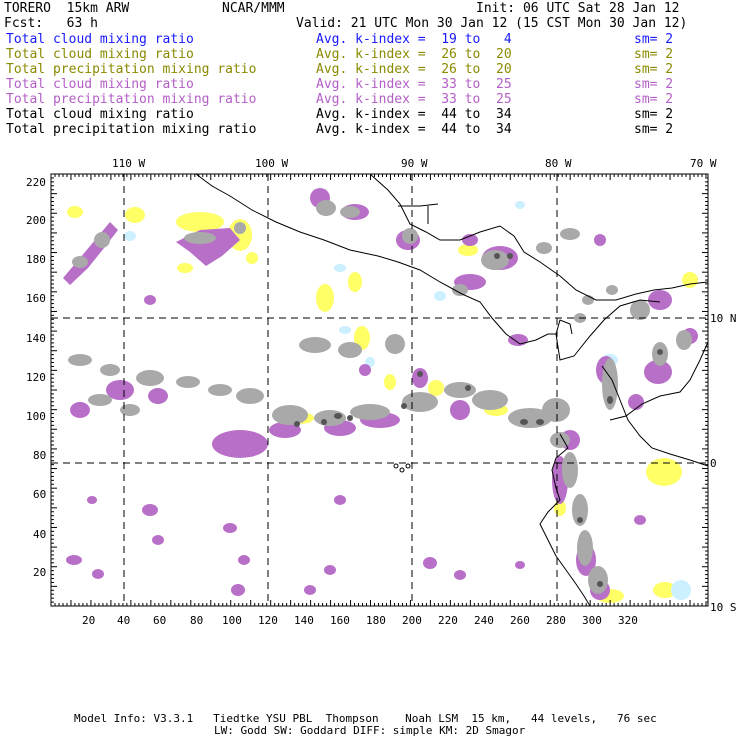  What do you see at coordinates (268, 620) in the screenshot?
I see `x-tick: 120` at bounding box center [268, 620].